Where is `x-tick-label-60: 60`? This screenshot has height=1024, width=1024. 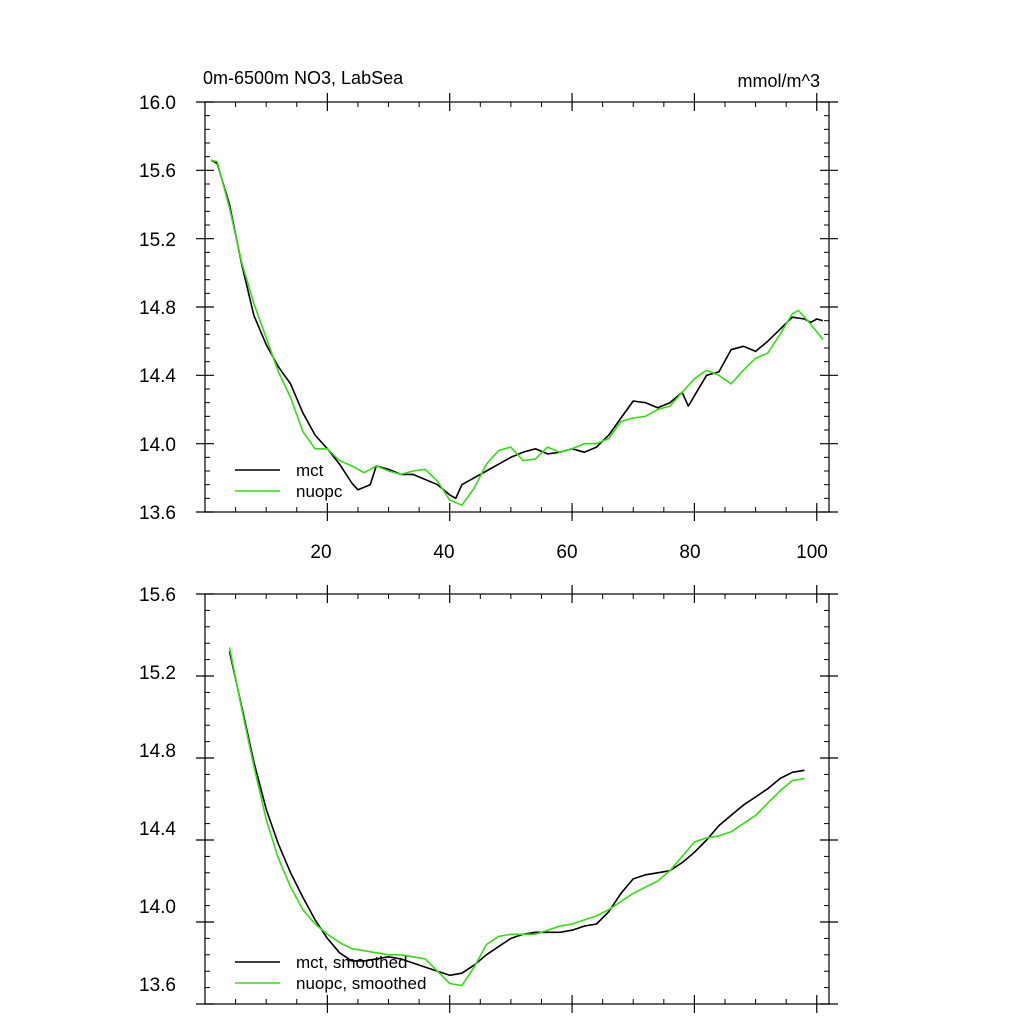 x-tick-label-60: 60 is located at coordinates (566, 552).